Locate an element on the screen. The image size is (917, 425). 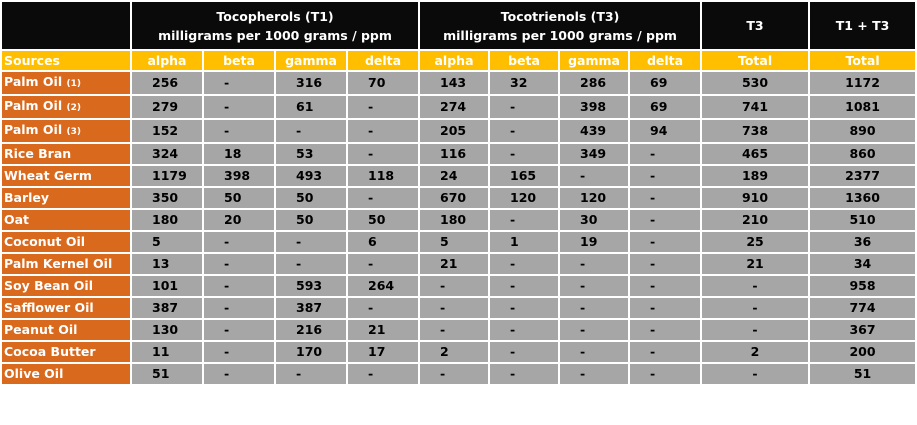
source-name: Wheat Germ is located at coordinates (48, 175).